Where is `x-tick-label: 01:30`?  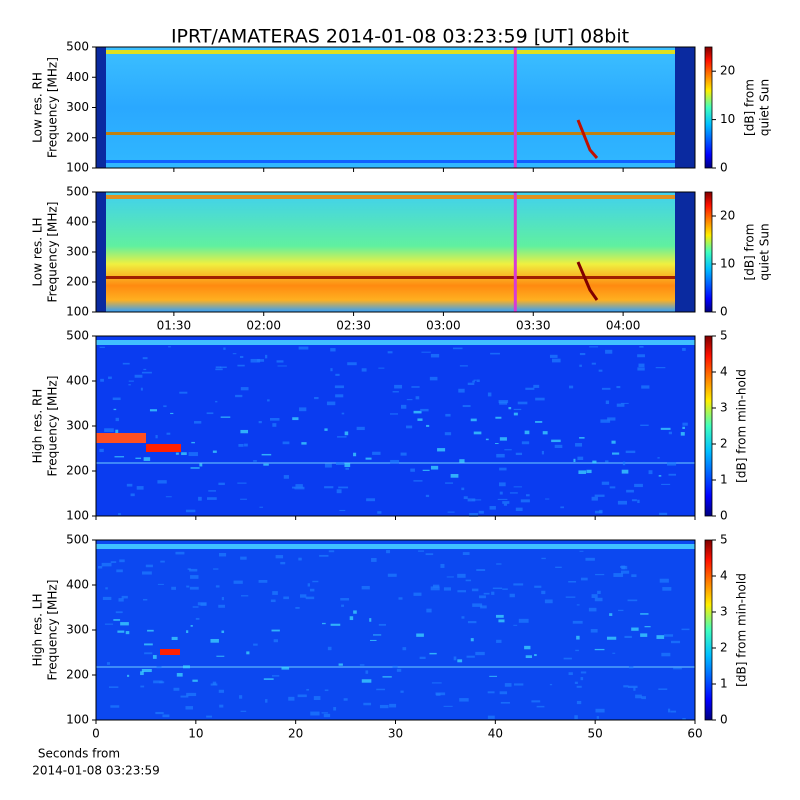
x-tick-label: 01:30 is located at coordinates (174, 326).